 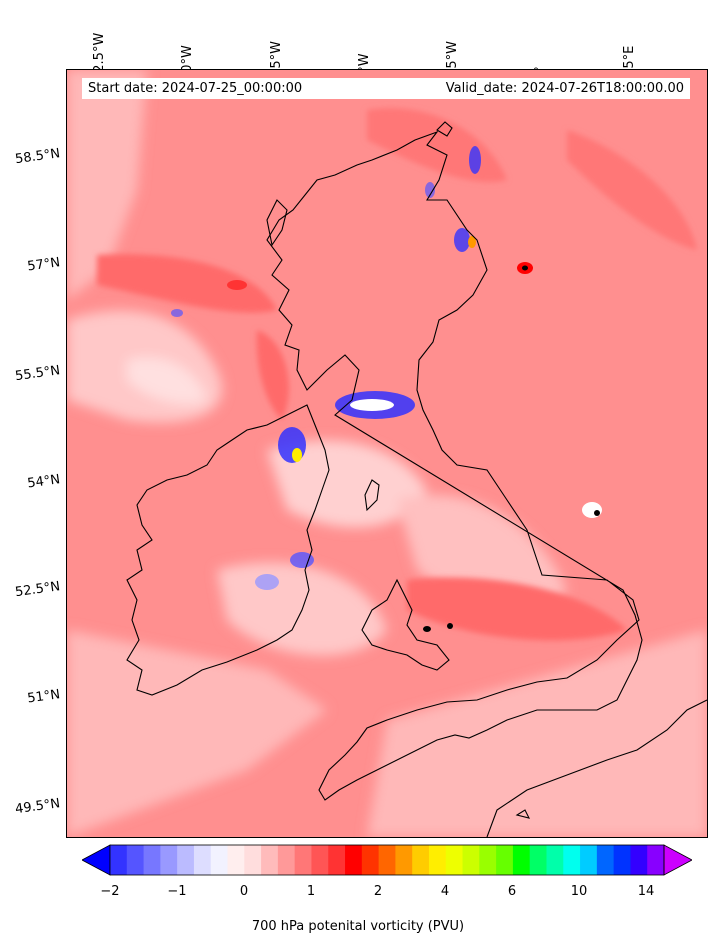 What do you see at coordinates (311, 891) in the screenshot?
I see `cb-tick-1: 1` at bounding box center [311, 891].